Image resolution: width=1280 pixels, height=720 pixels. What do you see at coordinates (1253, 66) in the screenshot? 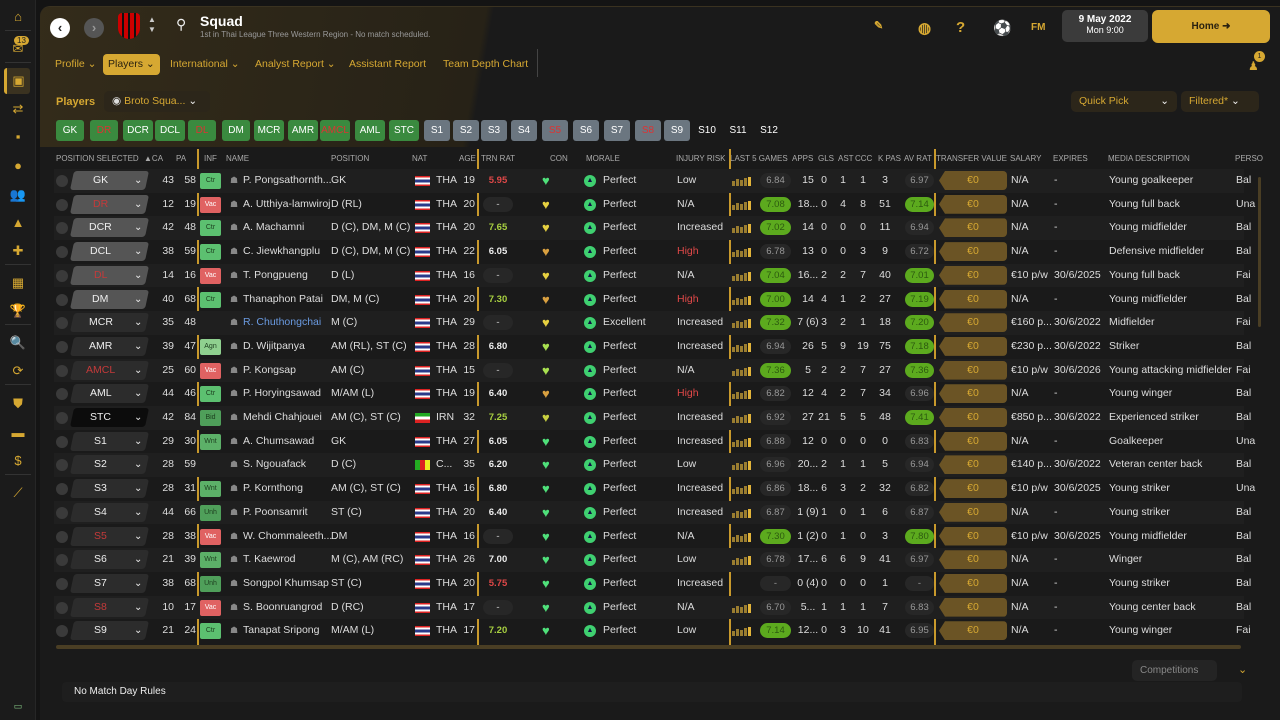
I see `notifications-icon: ♟` at bounding box center [1253, 66].